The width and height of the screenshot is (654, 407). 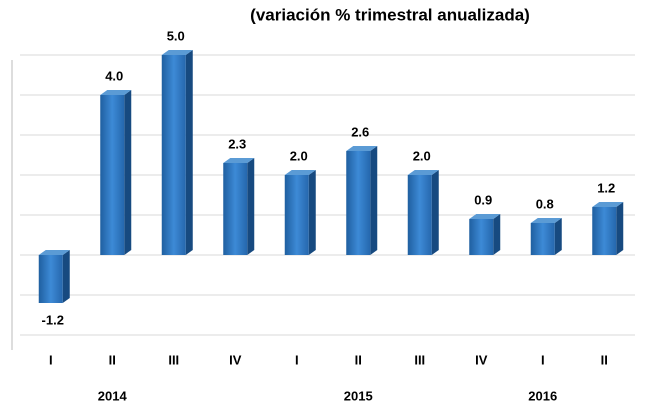 What do you see at coordinates (113, 395) in the screenshot?
I see `year-label: 2014` at bounding box center [113, 395].